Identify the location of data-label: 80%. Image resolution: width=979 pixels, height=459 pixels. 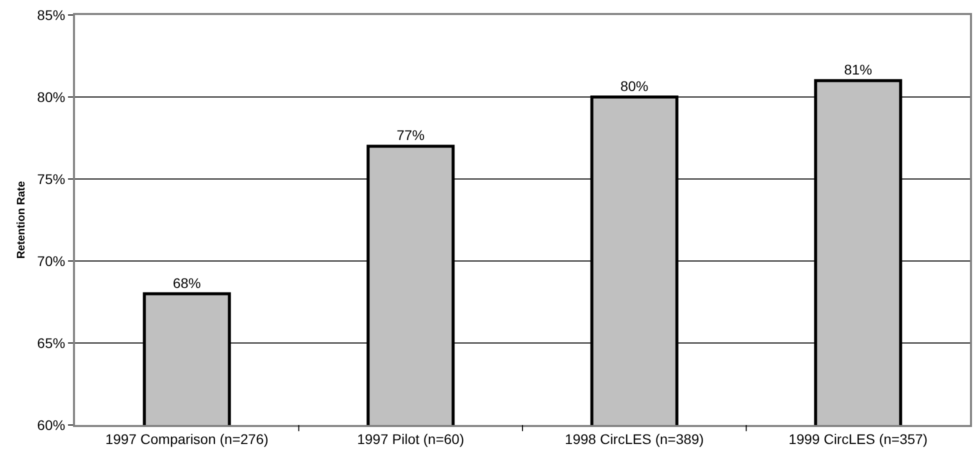
(634, 86).